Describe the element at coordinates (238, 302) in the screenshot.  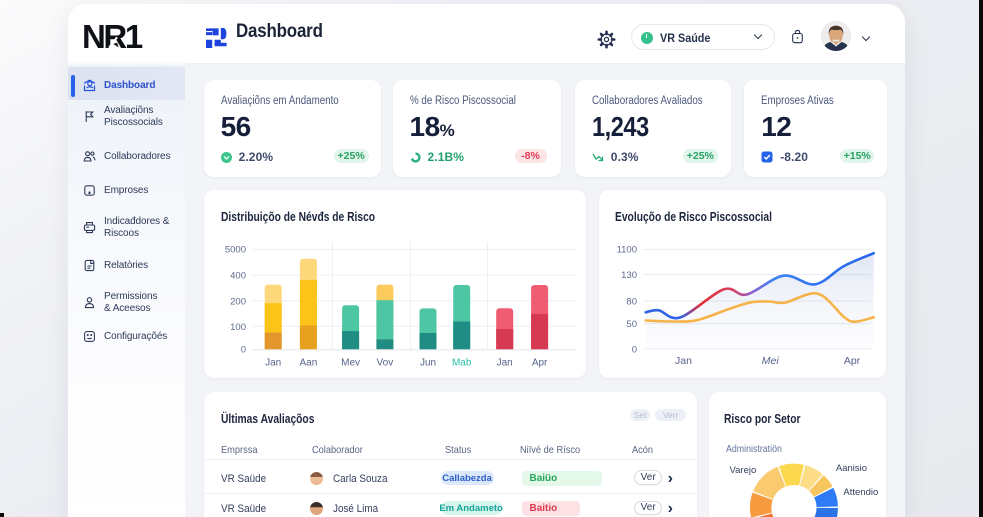
I see `svg-text: 200` at that location.